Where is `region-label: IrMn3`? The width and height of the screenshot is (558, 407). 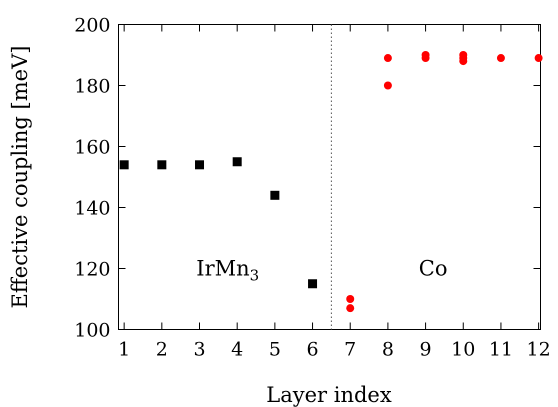
region-label: IrMn3 is located at coordinates (227, 271).